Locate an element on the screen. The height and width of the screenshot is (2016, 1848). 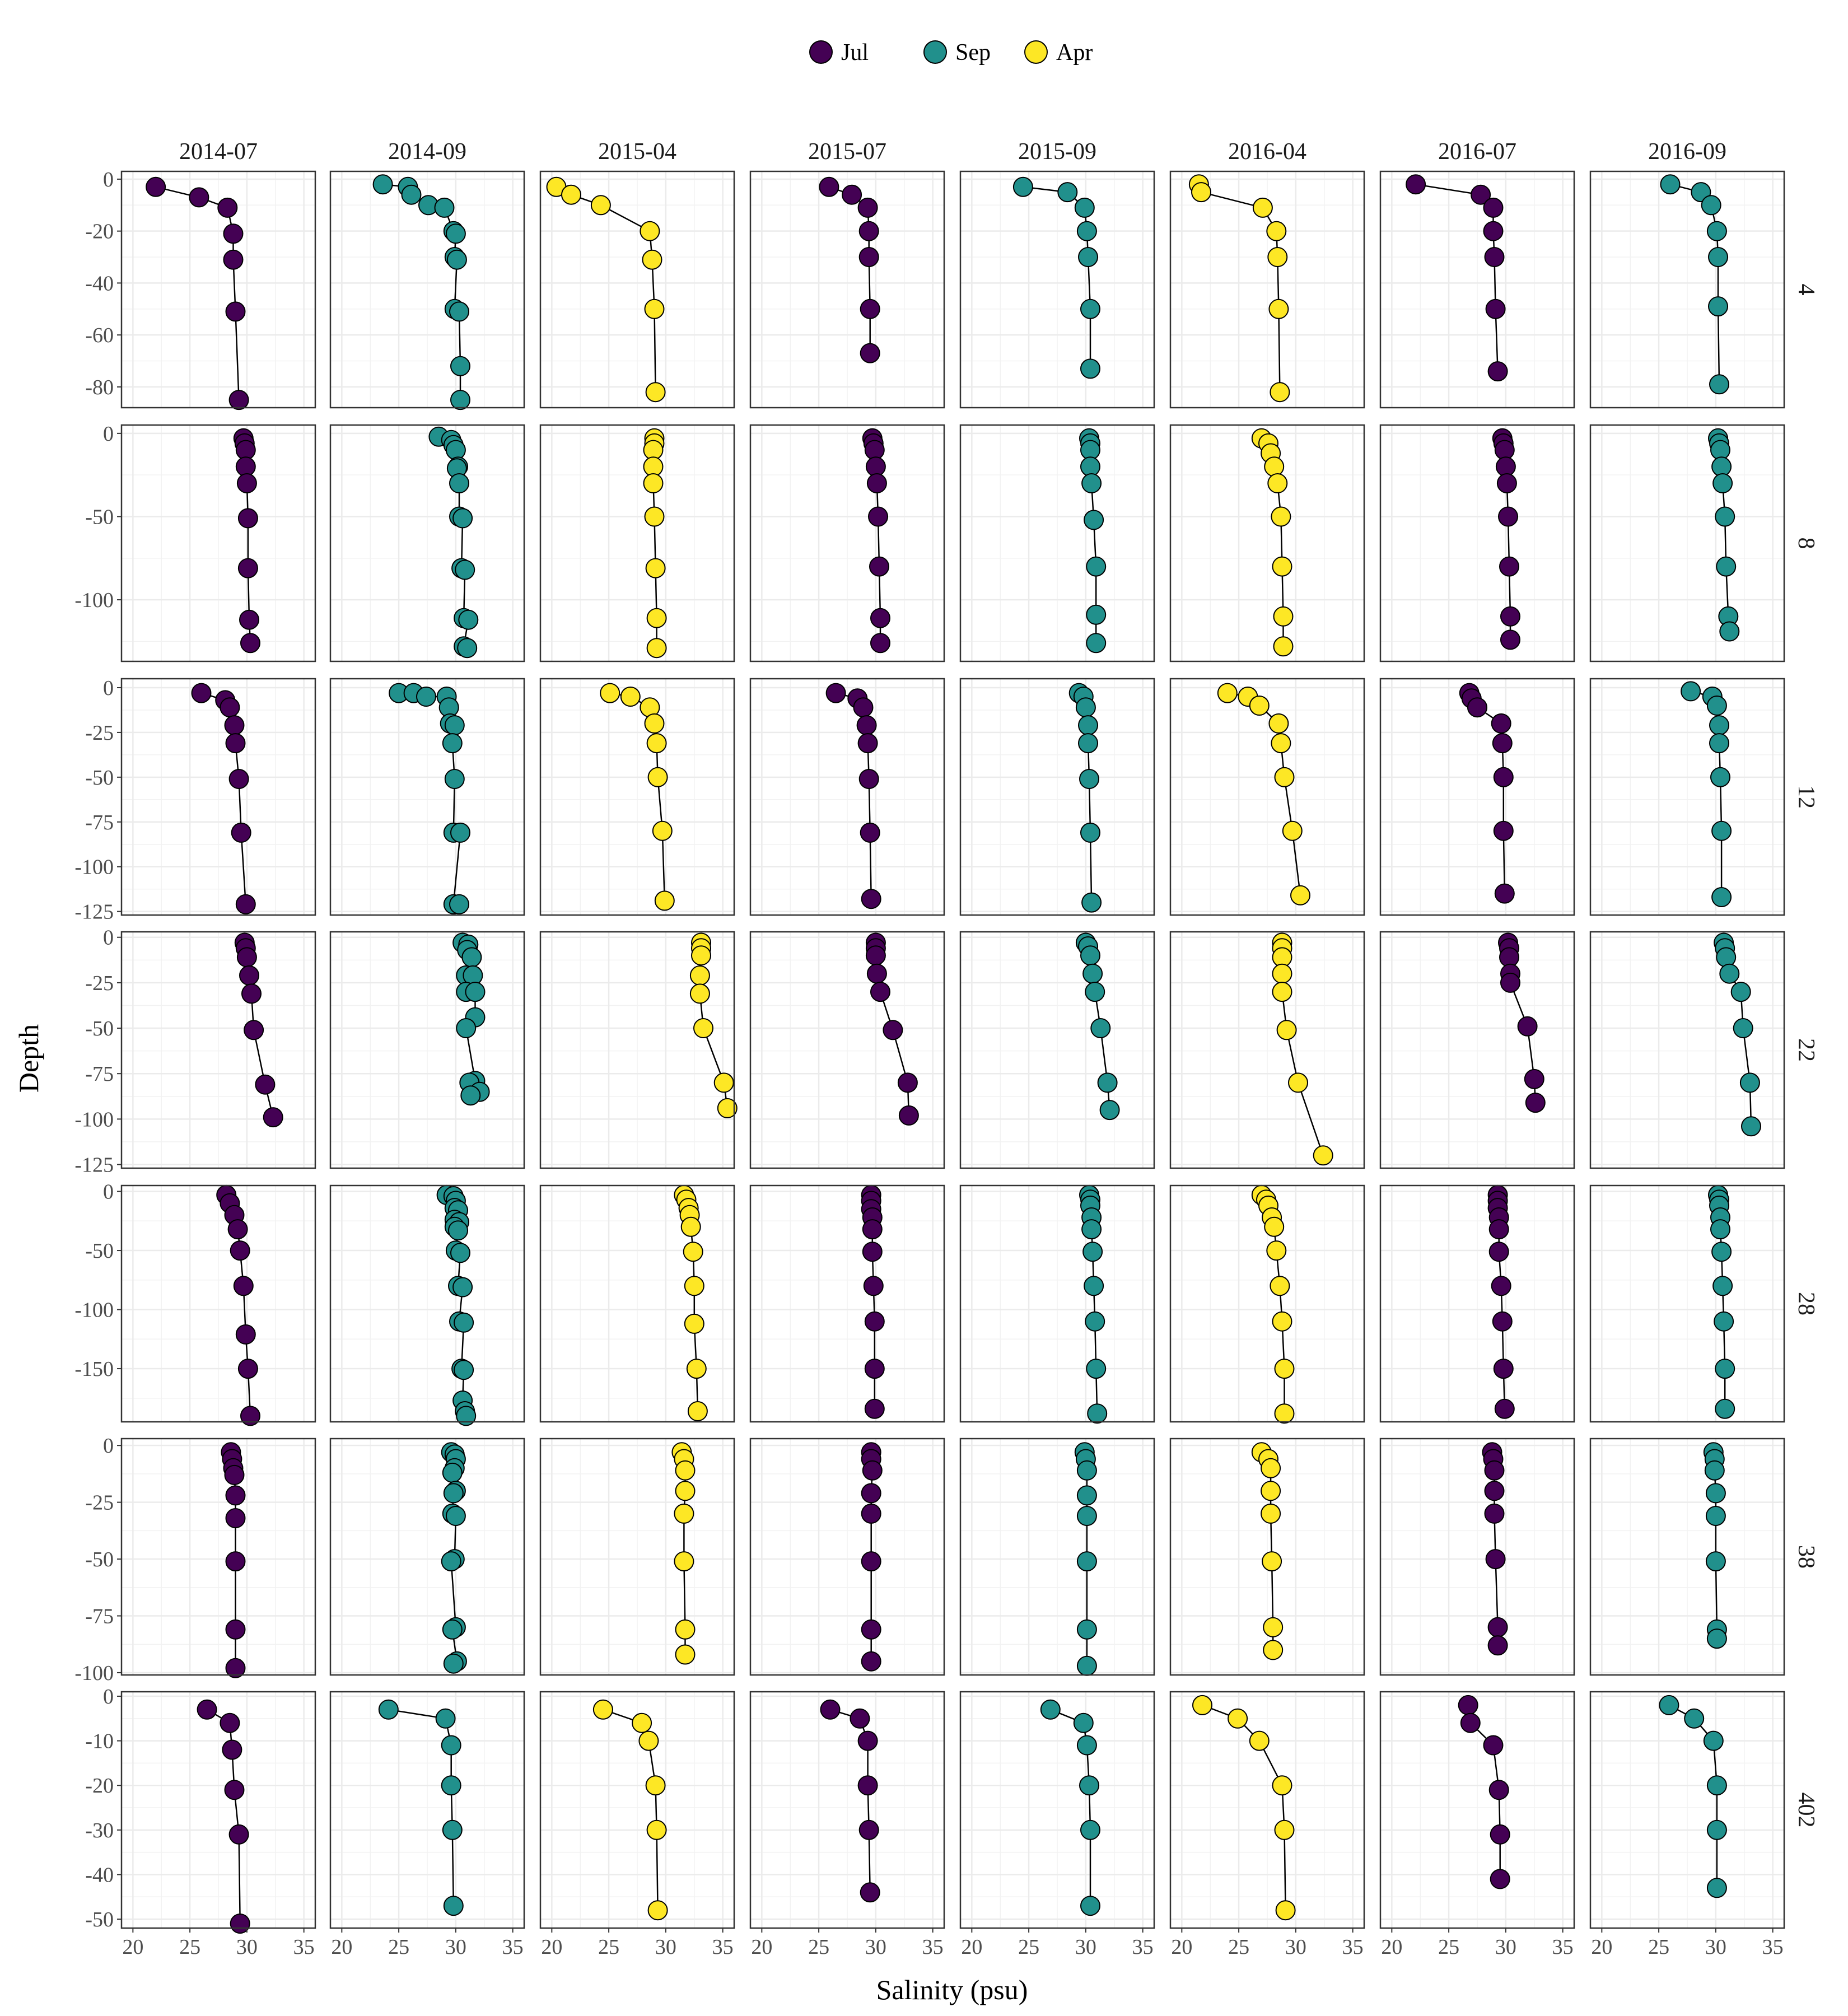
x-tick-label: 30 is located at coordinates (247, 1947).